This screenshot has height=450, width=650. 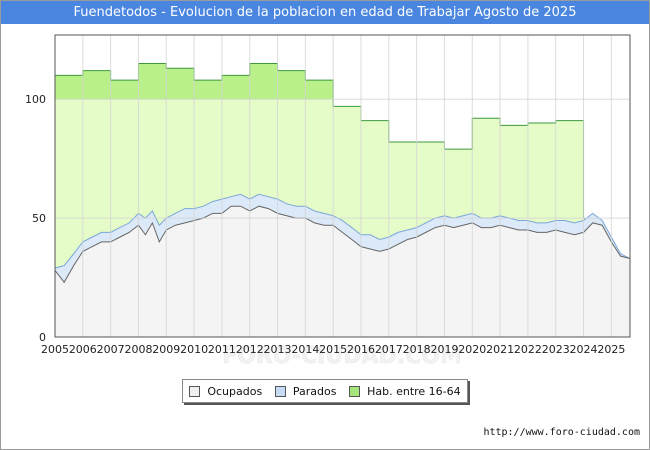 I want to click on x-tick-2010: 2010, so click(x=194, y=349).